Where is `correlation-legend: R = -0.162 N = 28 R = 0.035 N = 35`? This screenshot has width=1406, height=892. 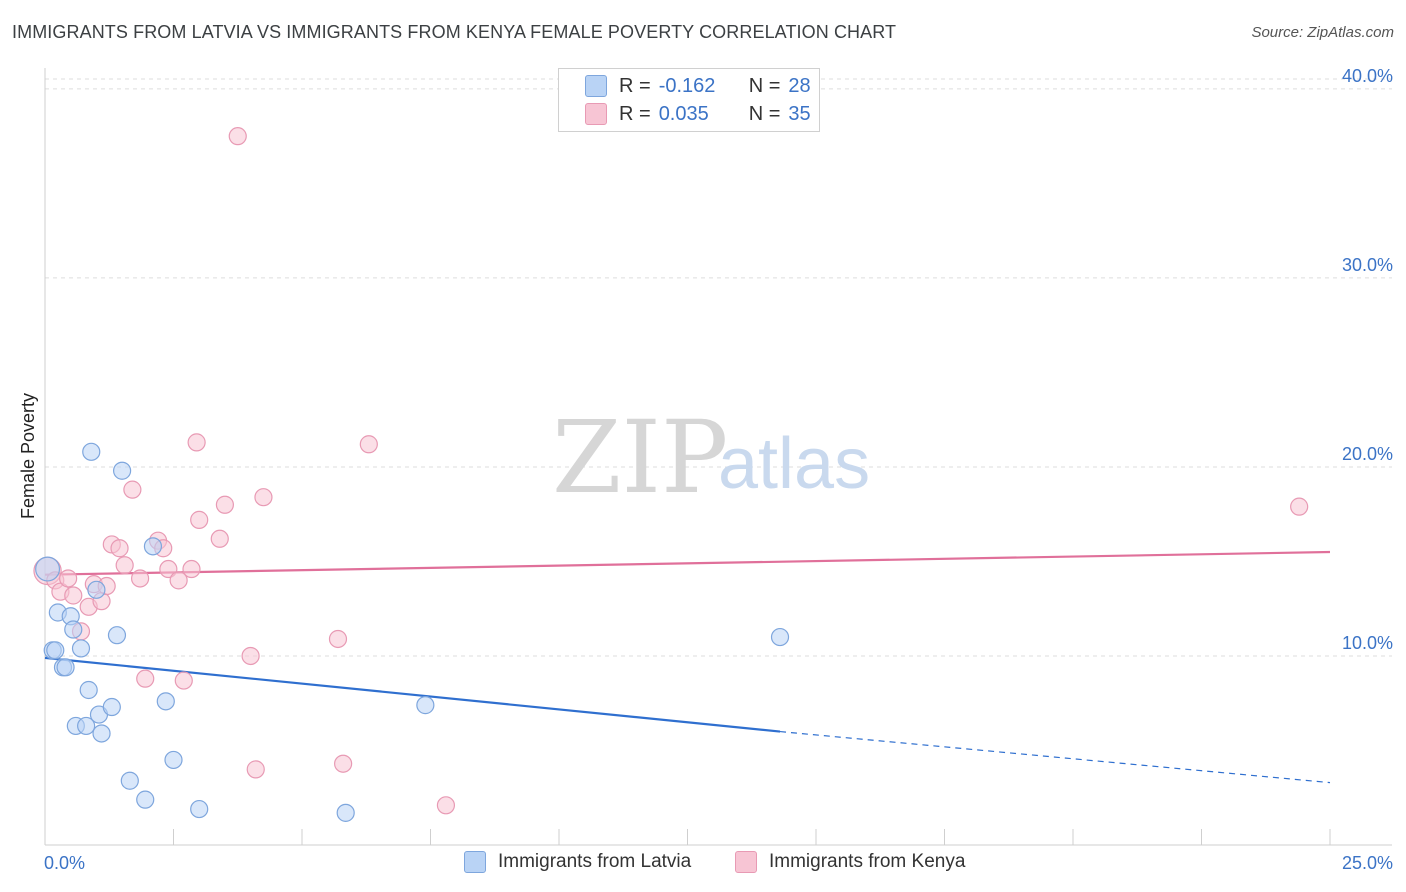 correlation-legend: R = -0.162 N = 28 R = 0.035 N = 35 is located at coordinates (689, 100).